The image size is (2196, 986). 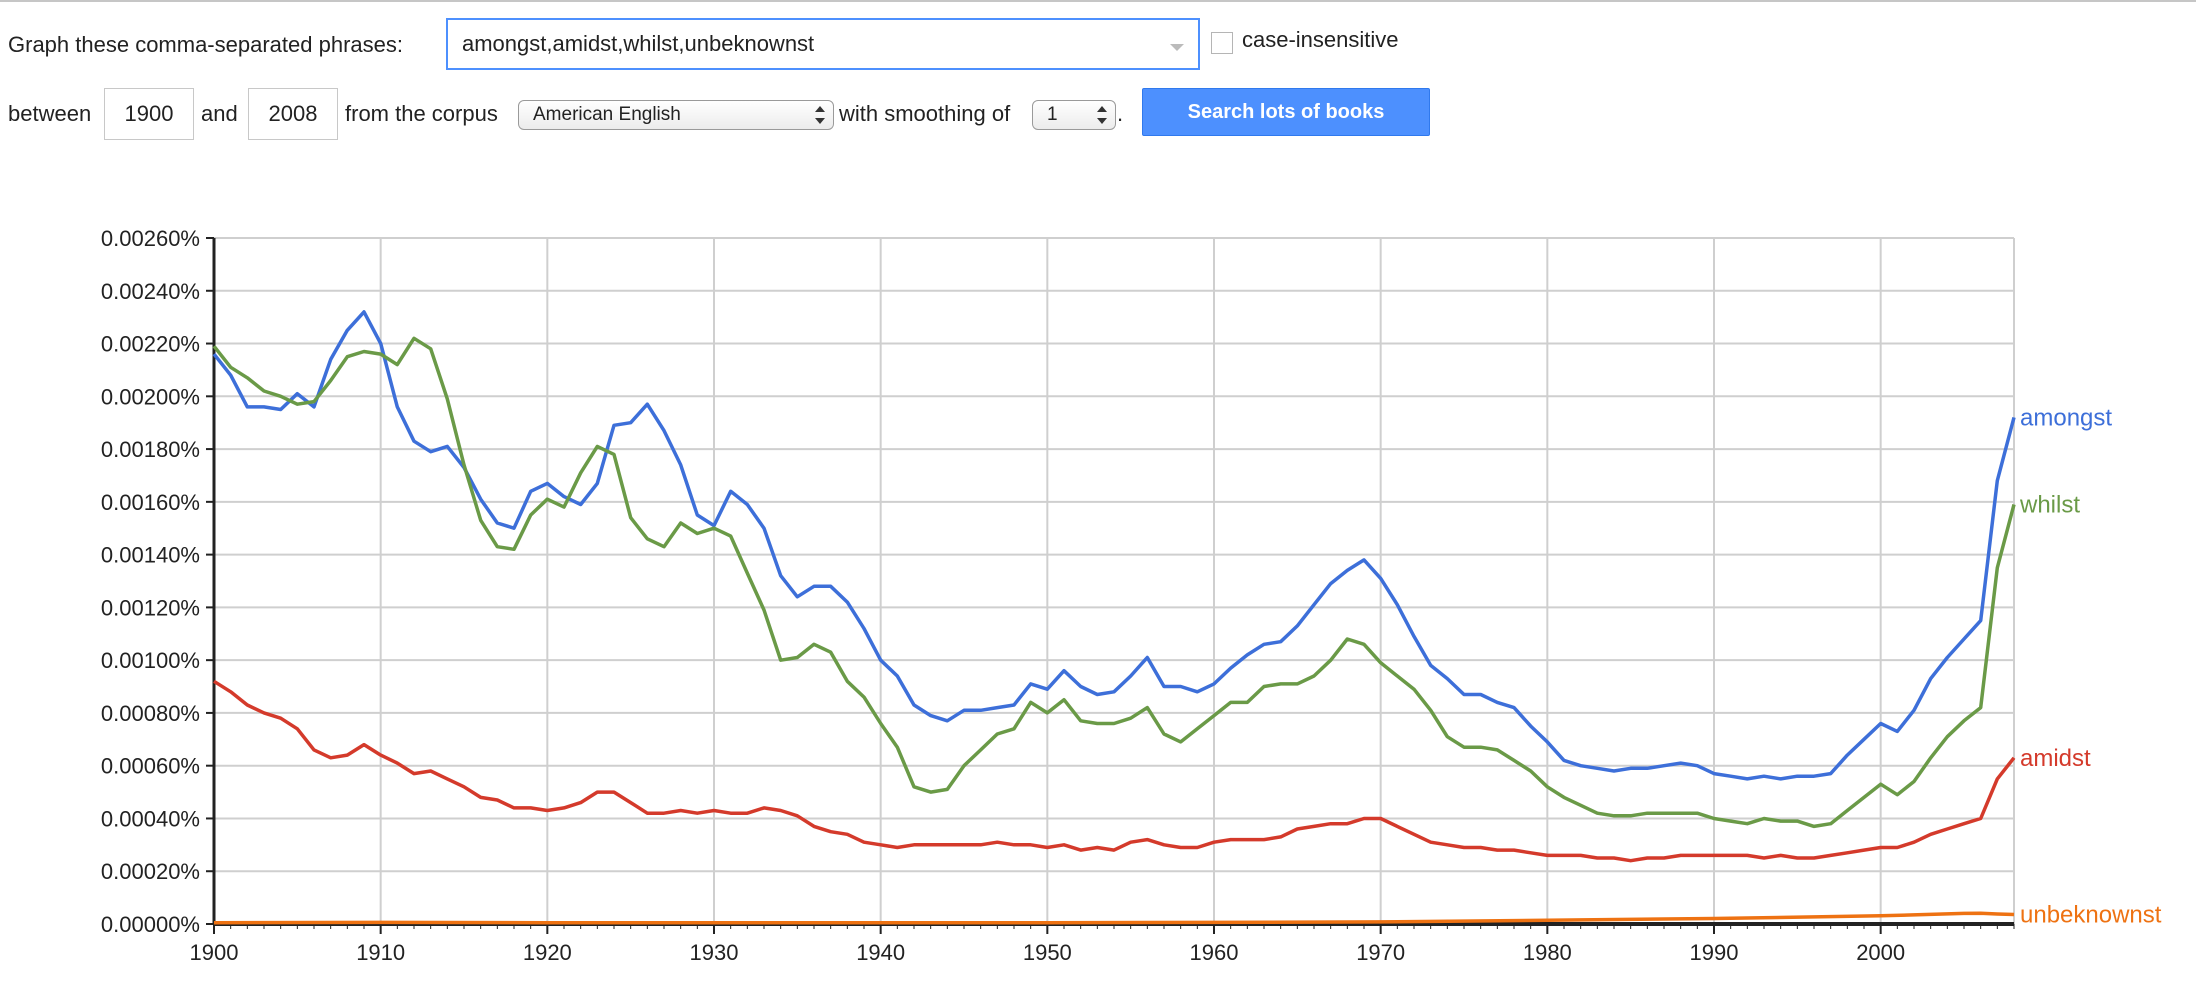 What do you see at coordinates (1114, 918) in the screenshot?
I see `series-line-unbeknownst` at bounding box center [1114, 918].